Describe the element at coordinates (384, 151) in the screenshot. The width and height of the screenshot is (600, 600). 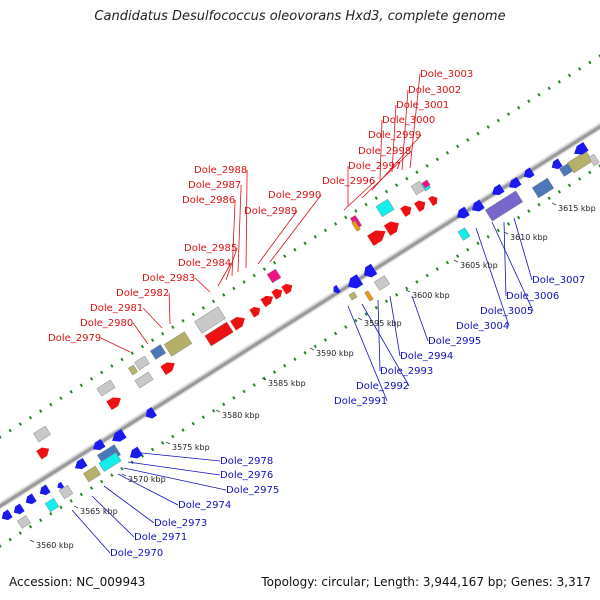
I see `forward-gene-label: Dole_2998` at that location.